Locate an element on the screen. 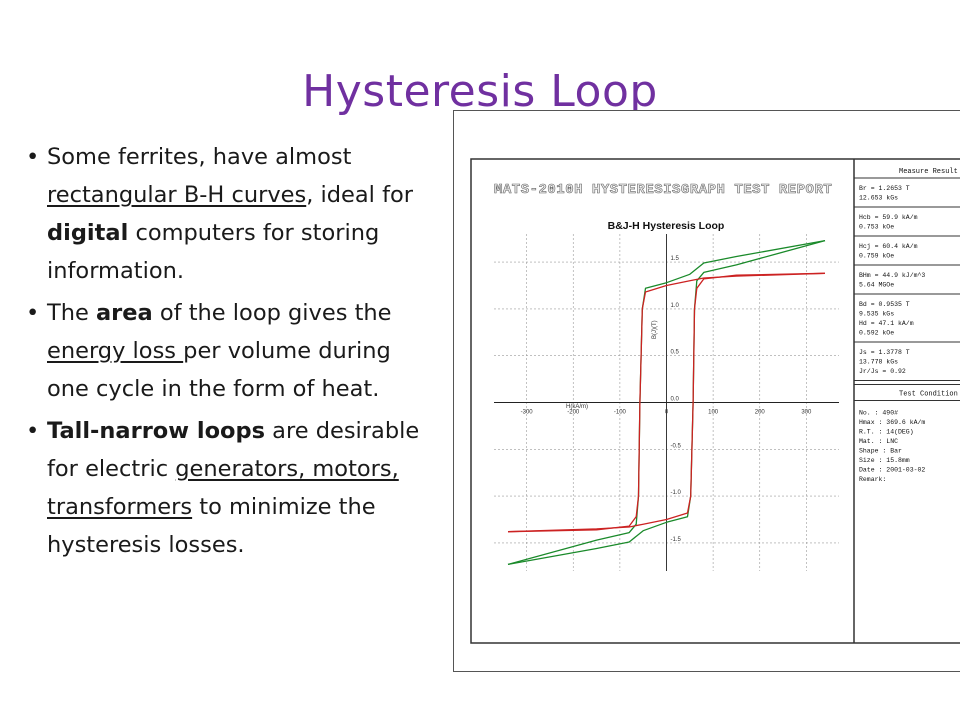 The height and width of the screenshot is (720, 960). bullet-text: are desirable for electric is located at coordinates (233, 450).